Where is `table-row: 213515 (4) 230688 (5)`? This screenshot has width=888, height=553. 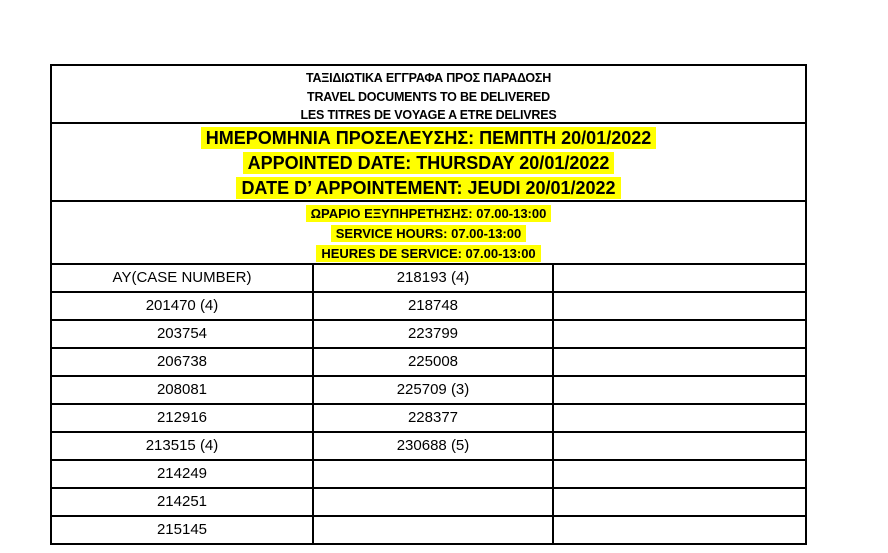
table-row: 213515 (4) 230688 (5) is located at coordinates (428, 446).